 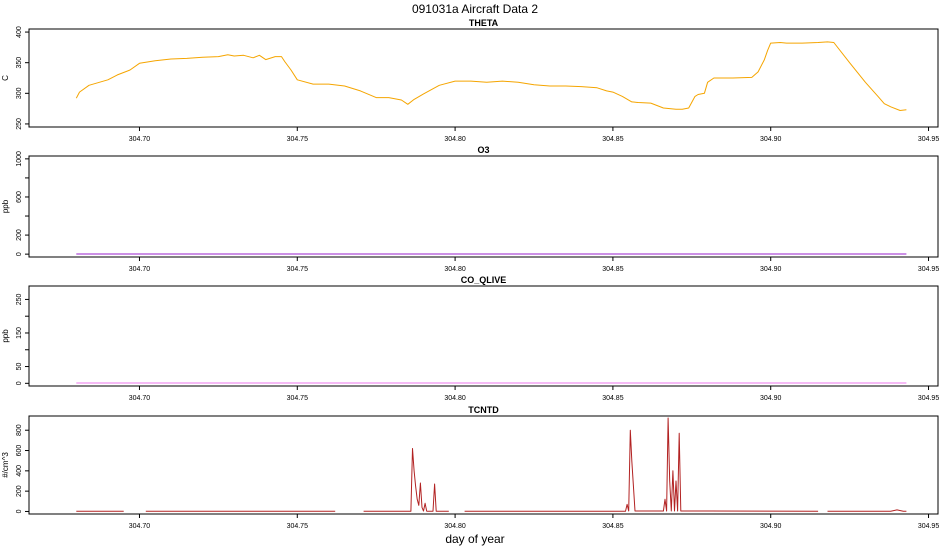 I want to click on figure-xlabel: day of year, so click(x=474, y=539).